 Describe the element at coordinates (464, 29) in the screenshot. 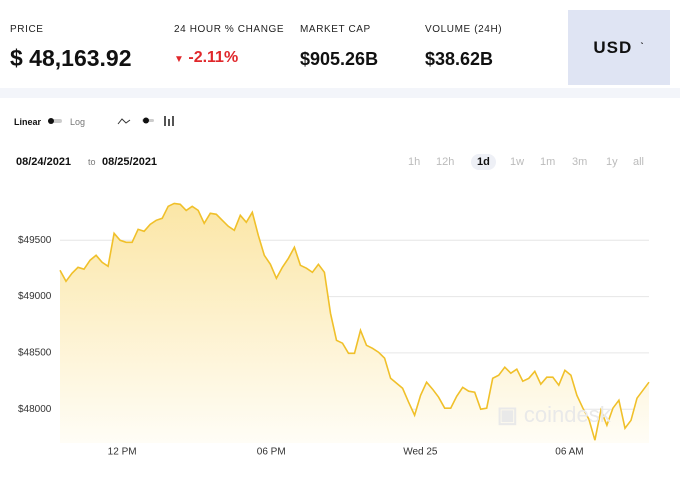

I see `stat-label: VOLUME (24H)` at that location.